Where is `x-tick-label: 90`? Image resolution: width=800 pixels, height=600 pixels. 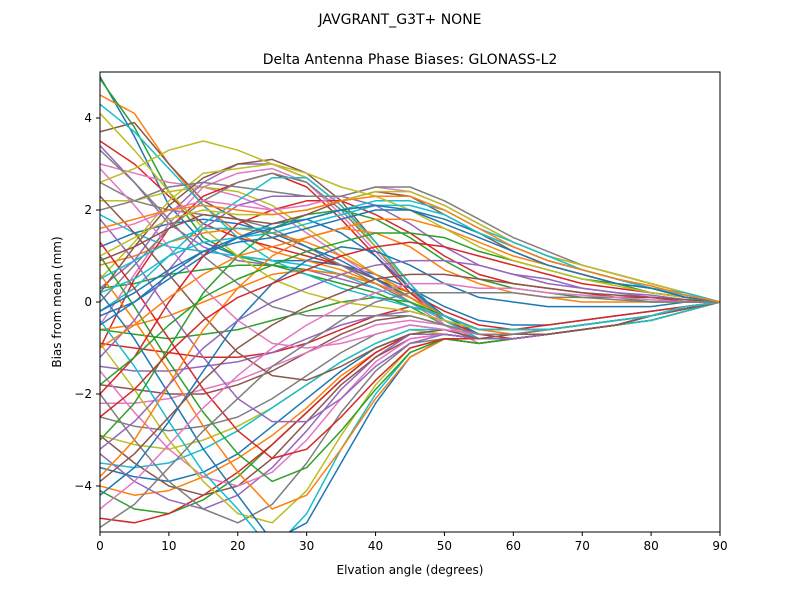 x-tick-label: 90 is located at coordinates (719, 546).